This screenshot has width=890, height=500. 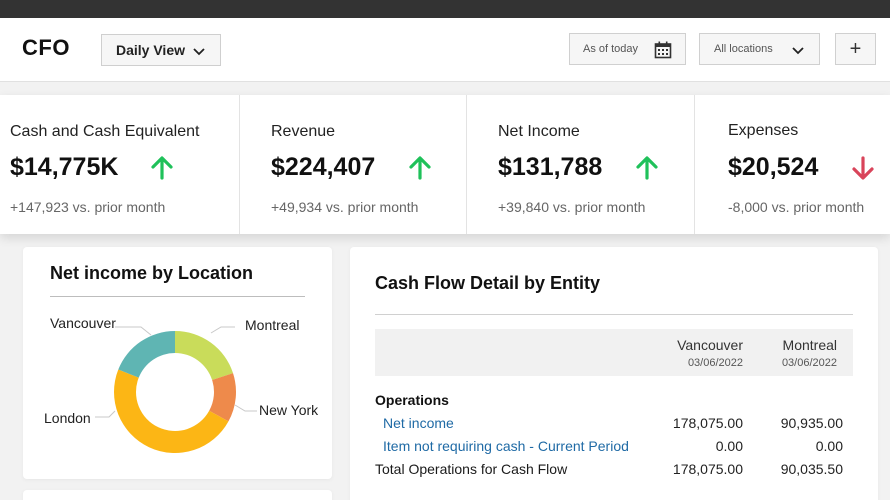 I want to click on leader-line-montreal, so click(x=222, y=330).